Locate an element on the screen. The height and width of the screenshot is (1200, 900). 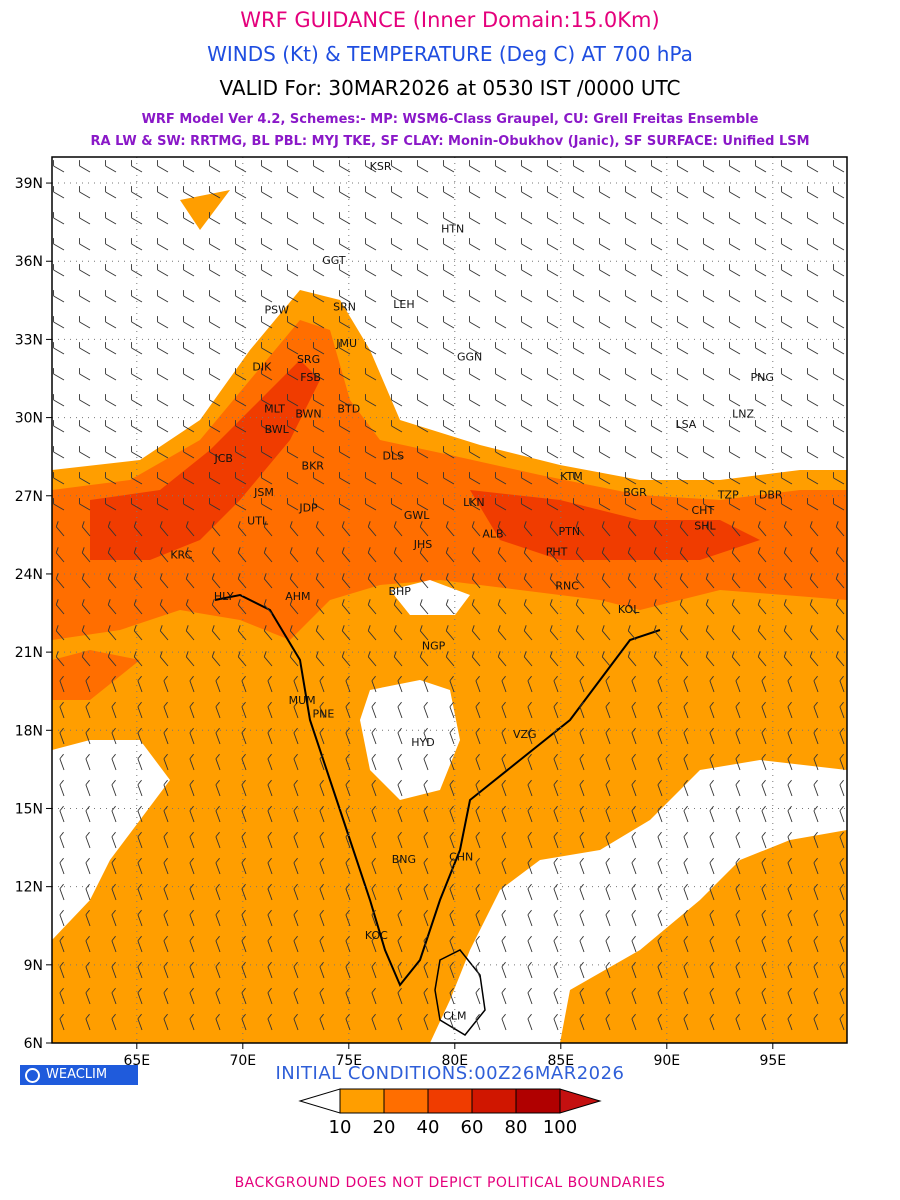
station-label: BHP is located at coordinates (399, 591).